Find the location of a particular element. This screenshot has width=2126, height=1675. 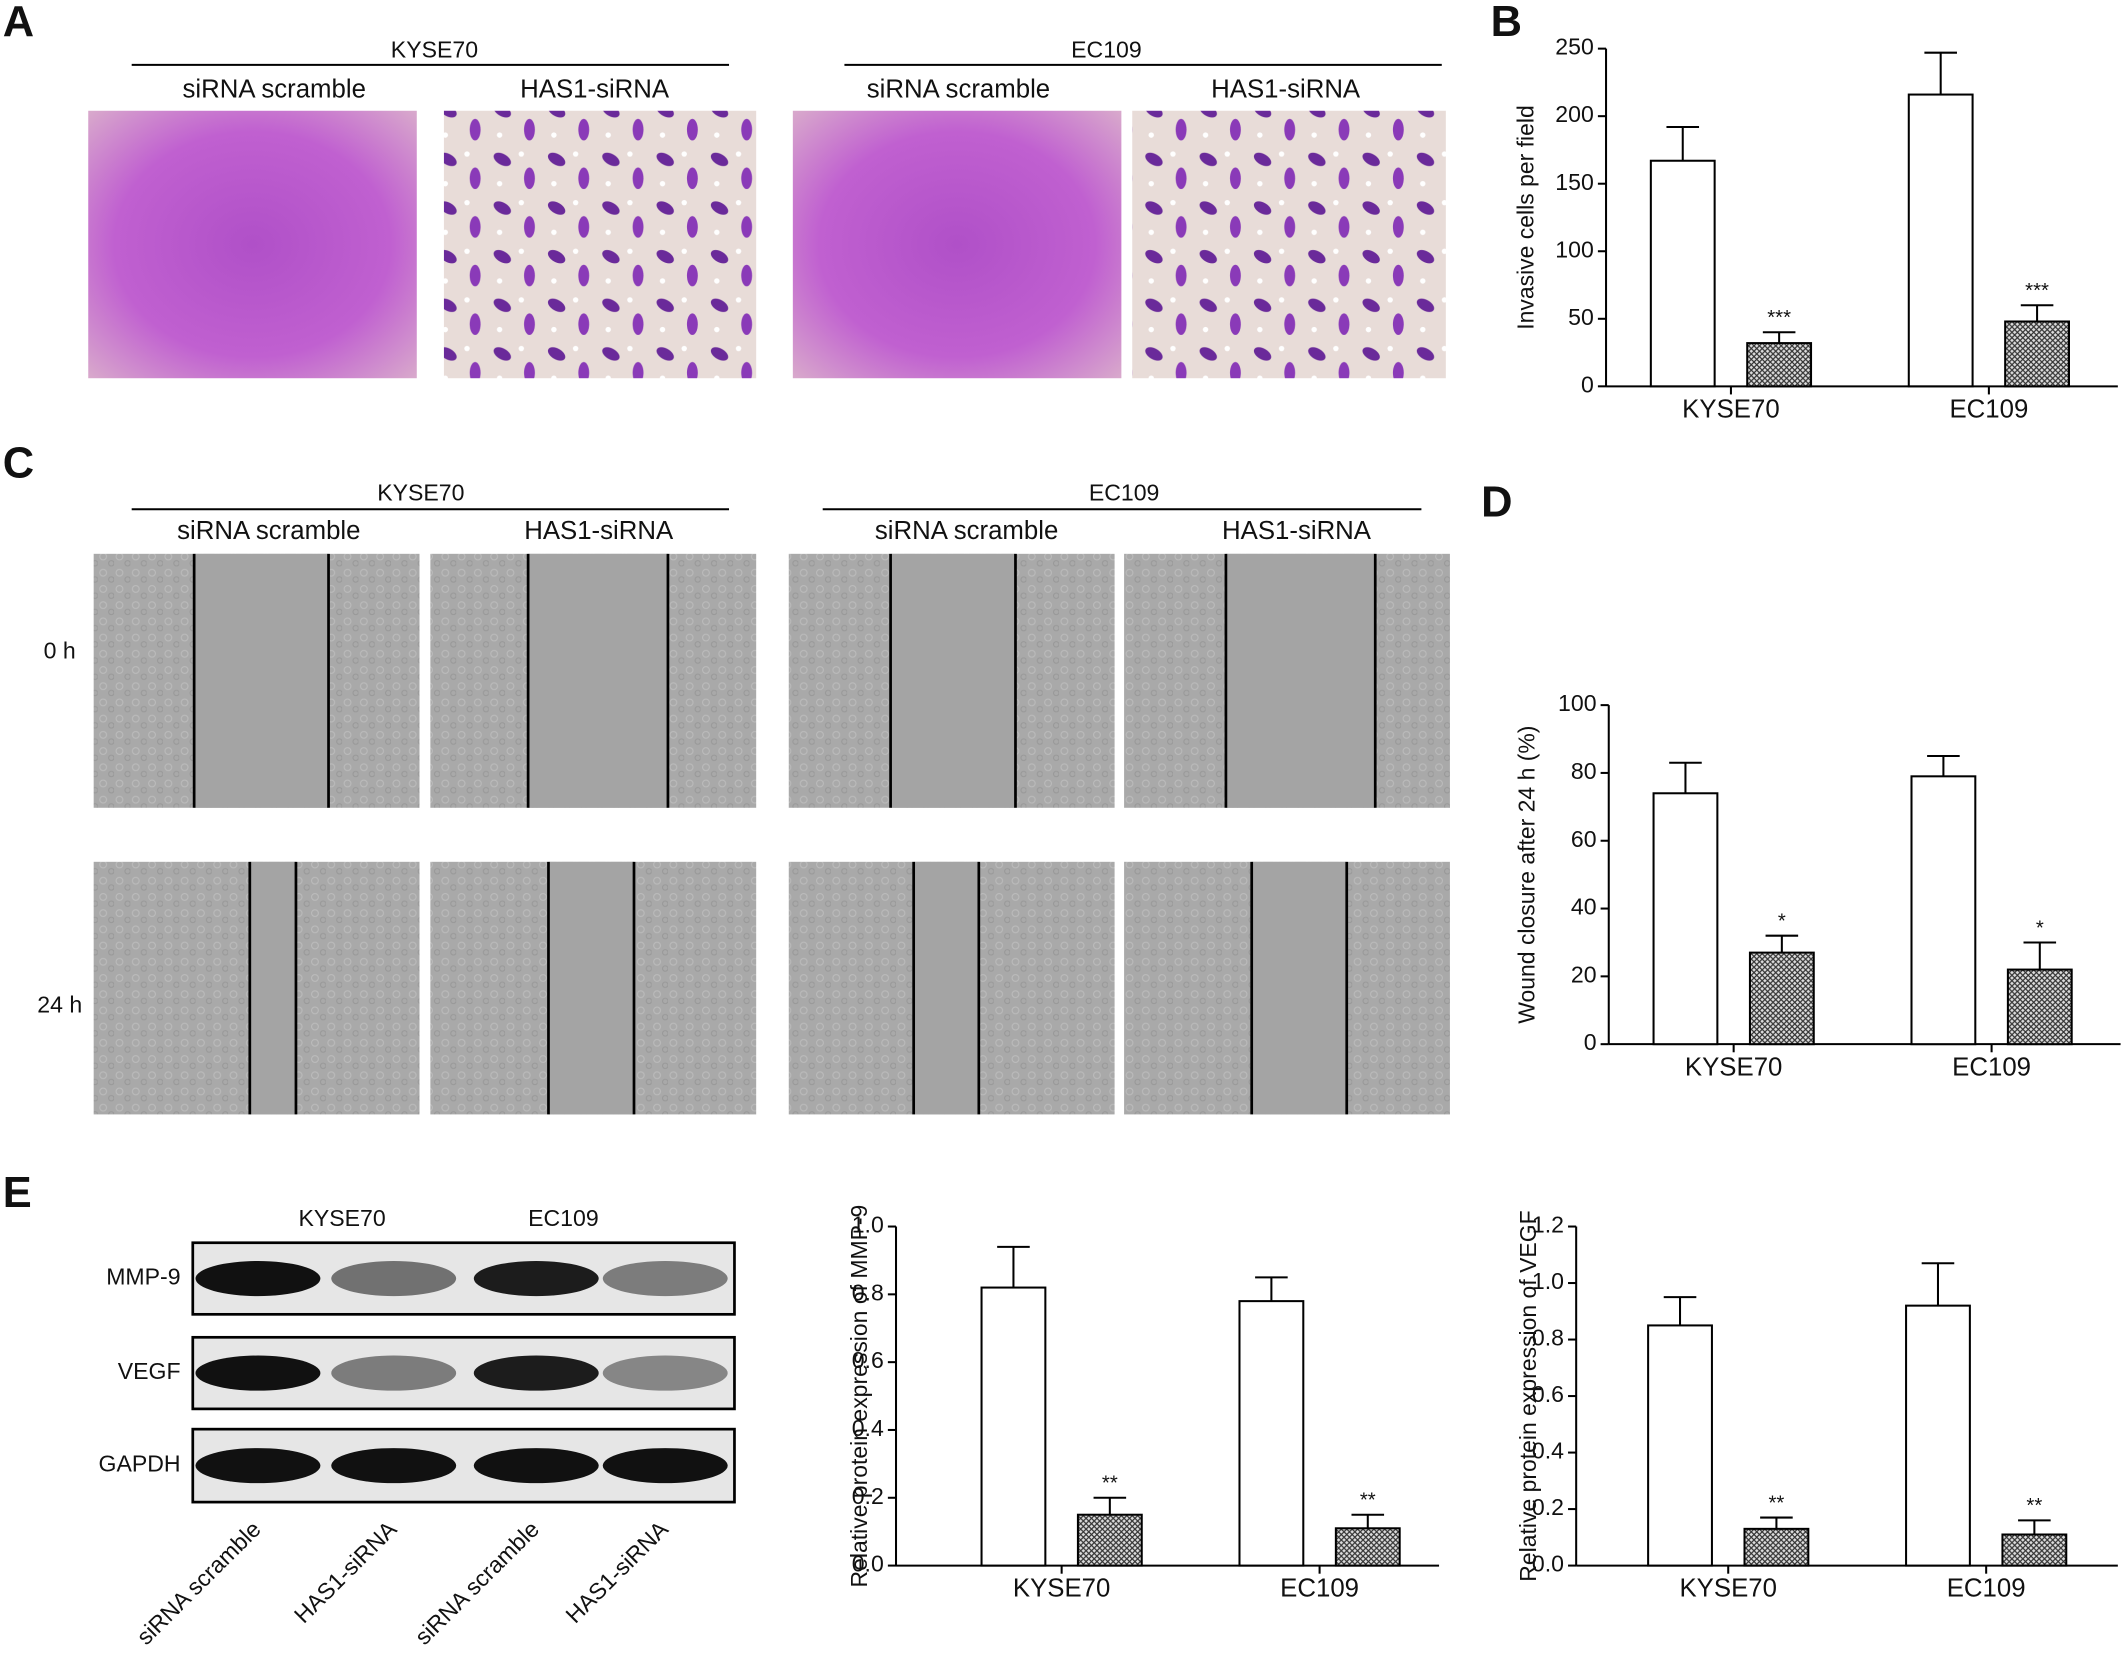

timepoint-label: 0 h is located at coordinates (60, 651).